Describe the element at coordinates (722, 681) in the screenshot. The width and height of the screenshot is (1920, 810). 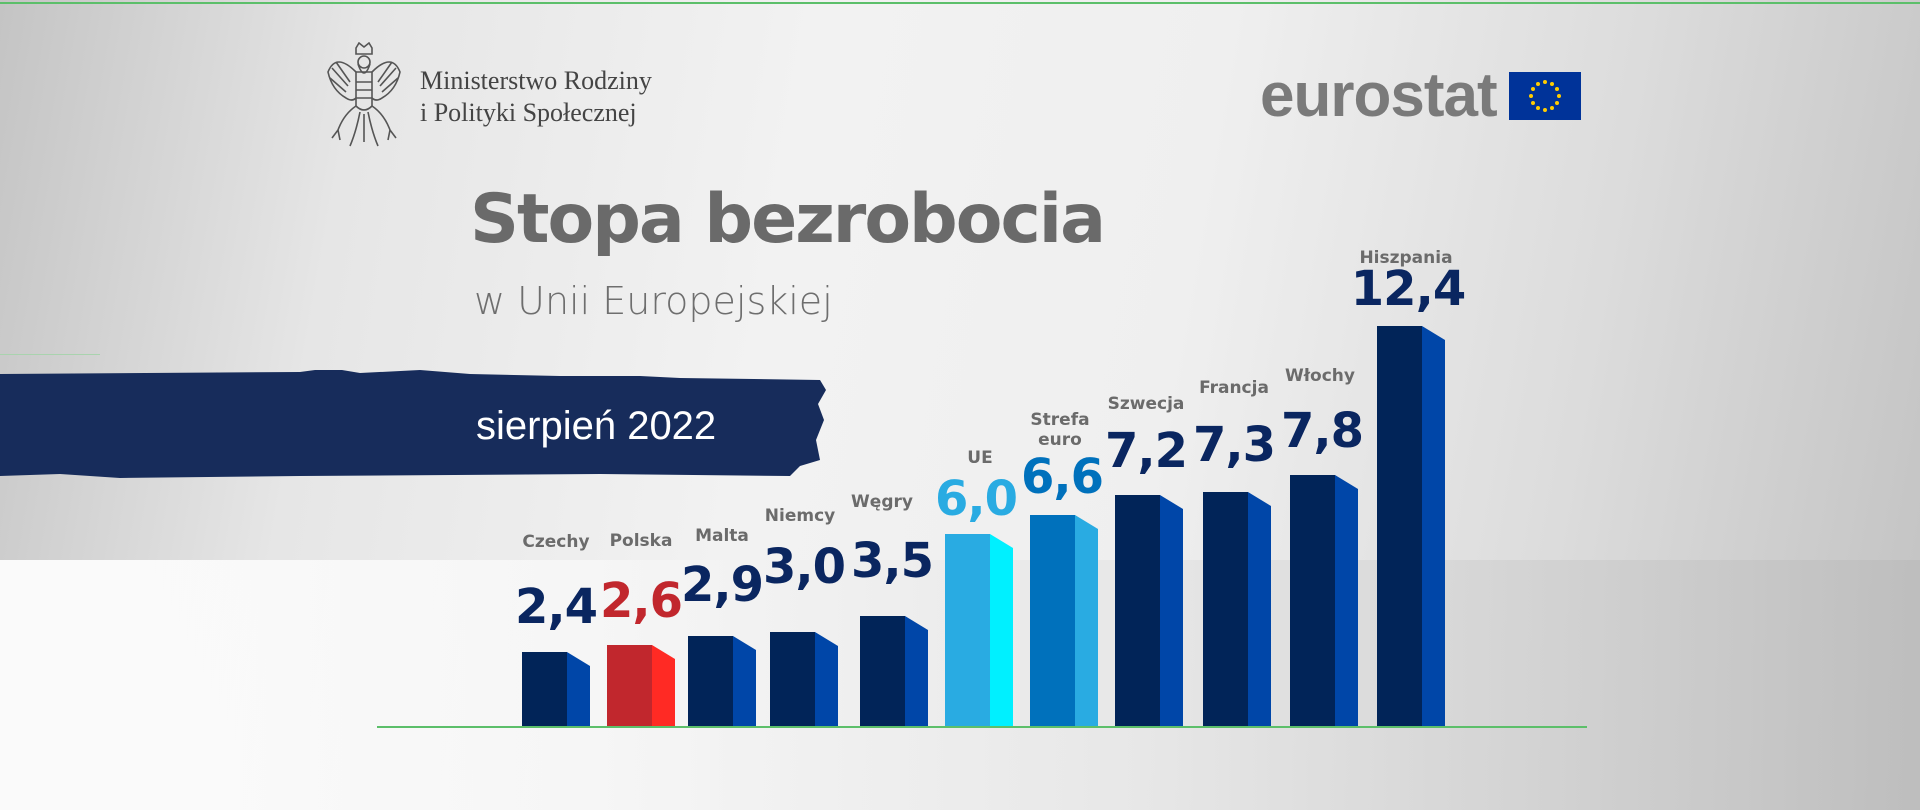
I see `bar-malta` at that location.